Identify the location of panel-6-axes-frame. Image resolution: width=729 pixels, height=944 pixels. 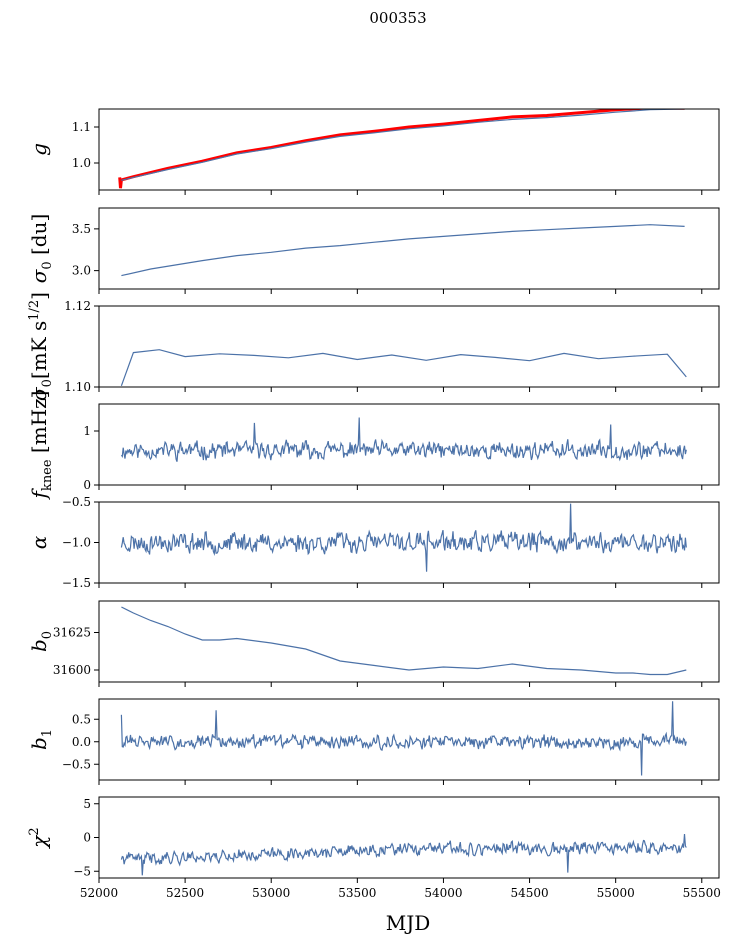
(409, 641).